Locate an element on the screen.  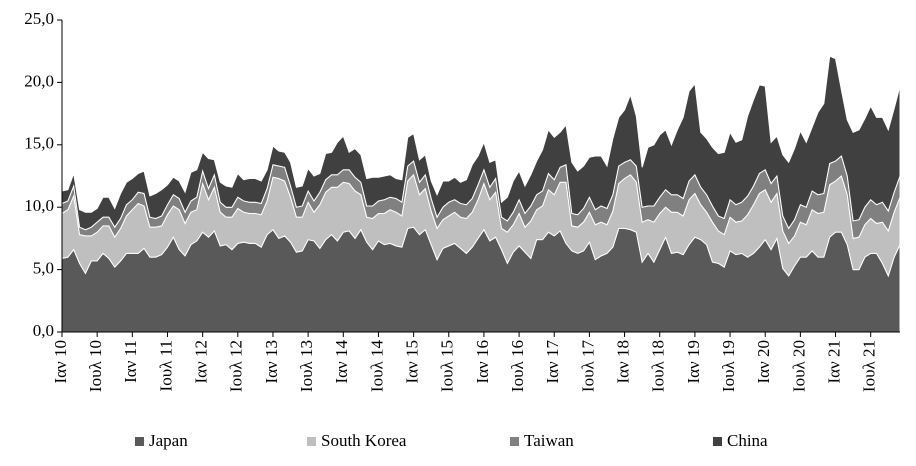
legend-label: Taiwan is located at coordinates (549, 440).